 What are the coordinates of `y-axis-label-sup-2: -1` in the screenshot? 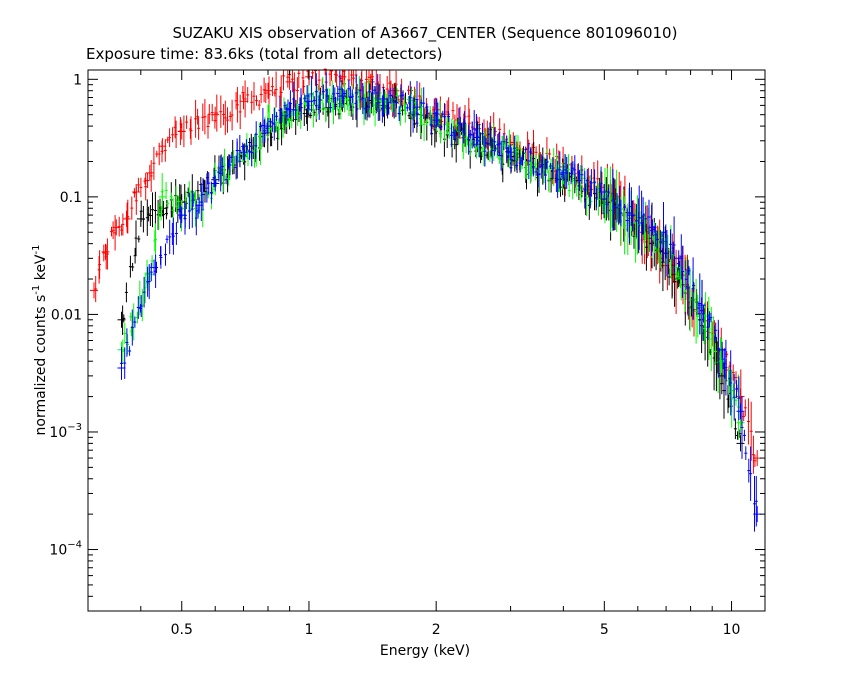 It's located at (36, 250).